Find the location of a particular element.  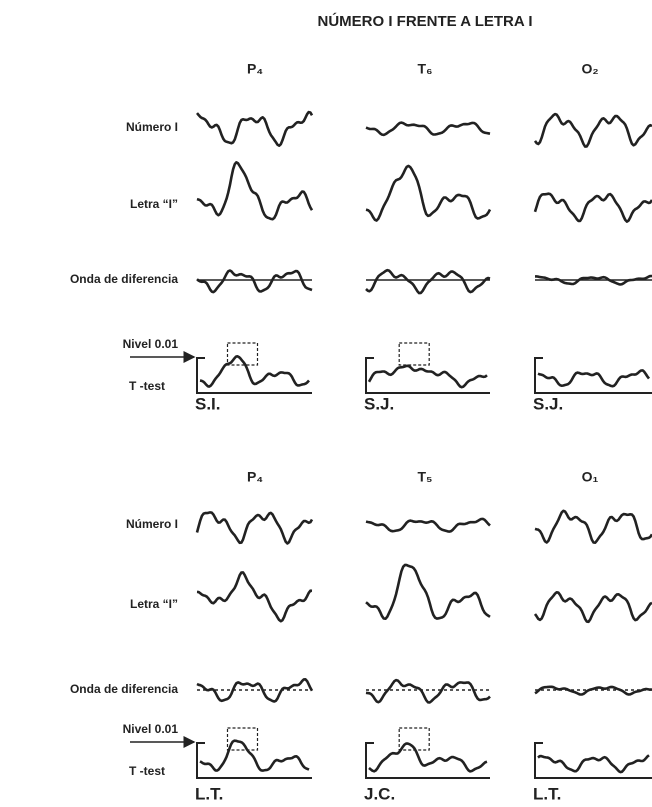

column-header: O₁ is located at coordinates (590, 477).